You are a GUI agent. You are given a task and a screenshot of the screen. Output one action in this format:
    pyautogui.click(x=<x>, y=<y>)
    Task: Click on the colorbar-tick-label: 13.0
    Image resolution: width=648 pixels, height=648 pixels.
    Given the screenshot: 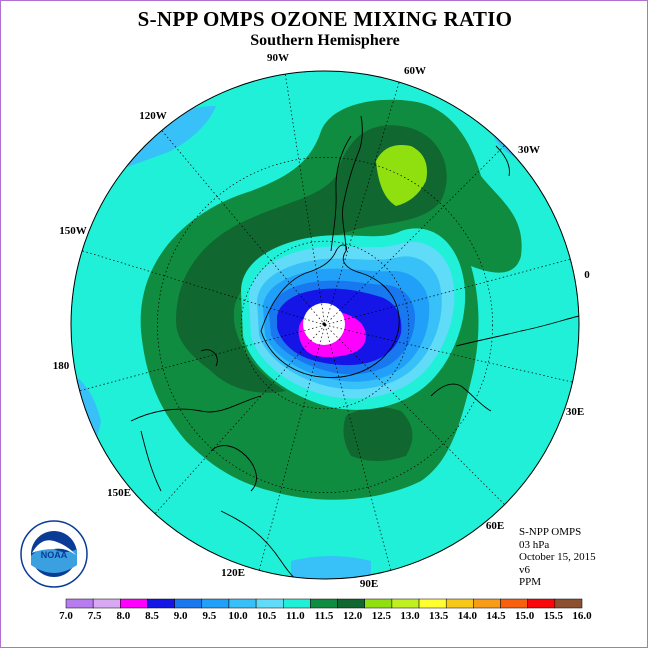 What is the action you would take?
    pyautogui.click(x=410, y=616)
    